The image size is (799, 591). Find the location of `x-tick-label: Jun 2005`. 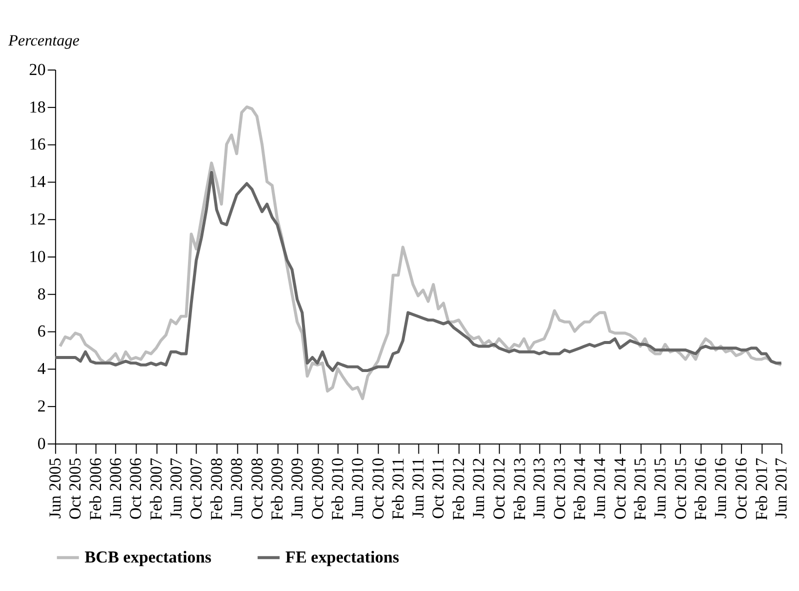

x-tick-label: Jun 2005 is located at coordinates (55, 488).